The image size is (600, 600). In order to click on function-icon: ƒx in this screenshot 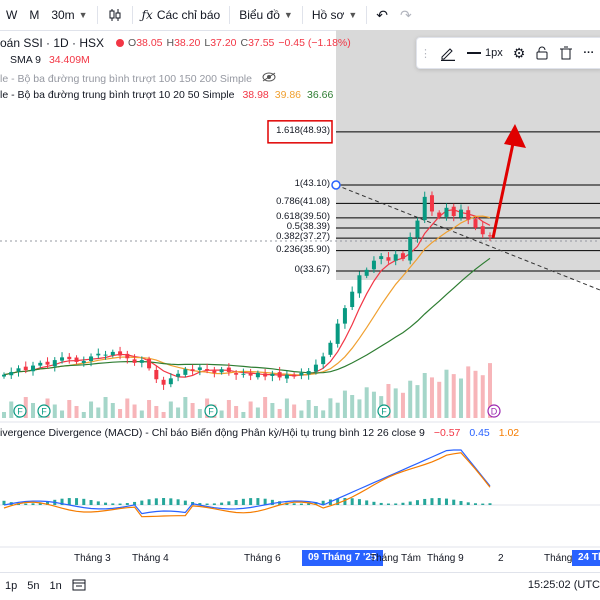, I will do `click(147, 15)`.